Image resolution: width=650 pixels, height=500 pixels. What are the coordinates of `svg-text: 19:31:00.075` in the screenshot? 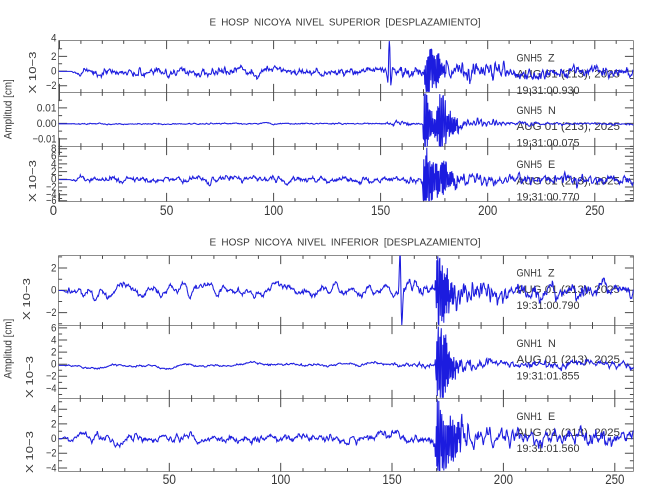 It's located at (548, 143).